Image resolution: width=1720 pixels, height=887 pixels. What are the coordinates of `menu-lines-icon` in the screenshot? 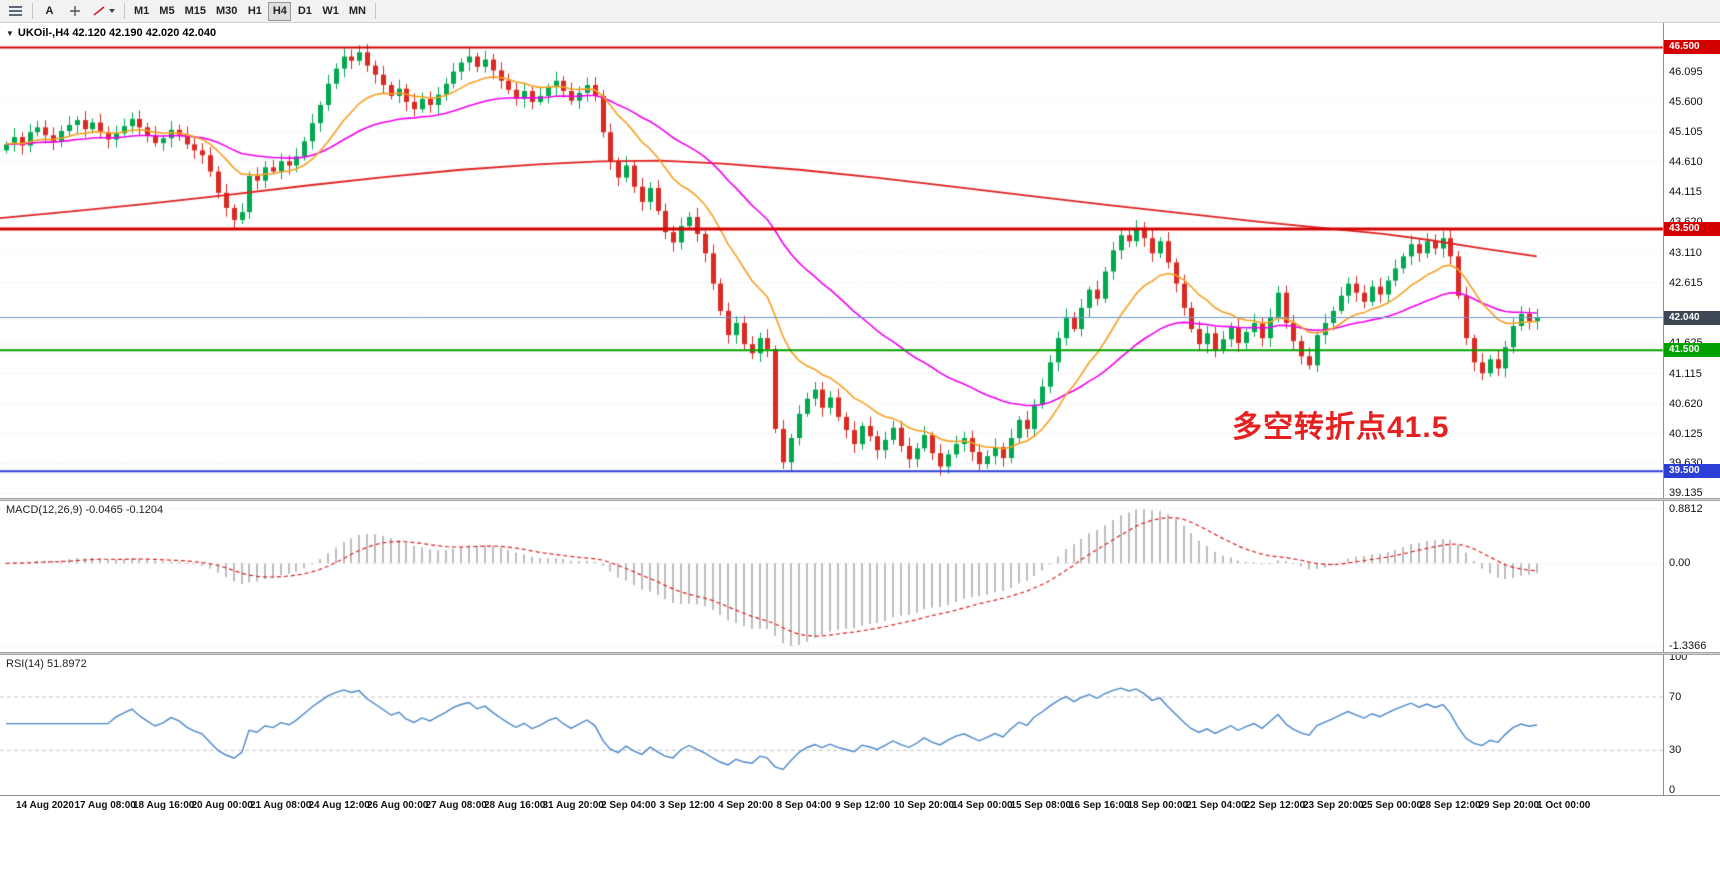 It's located at (15, 10).